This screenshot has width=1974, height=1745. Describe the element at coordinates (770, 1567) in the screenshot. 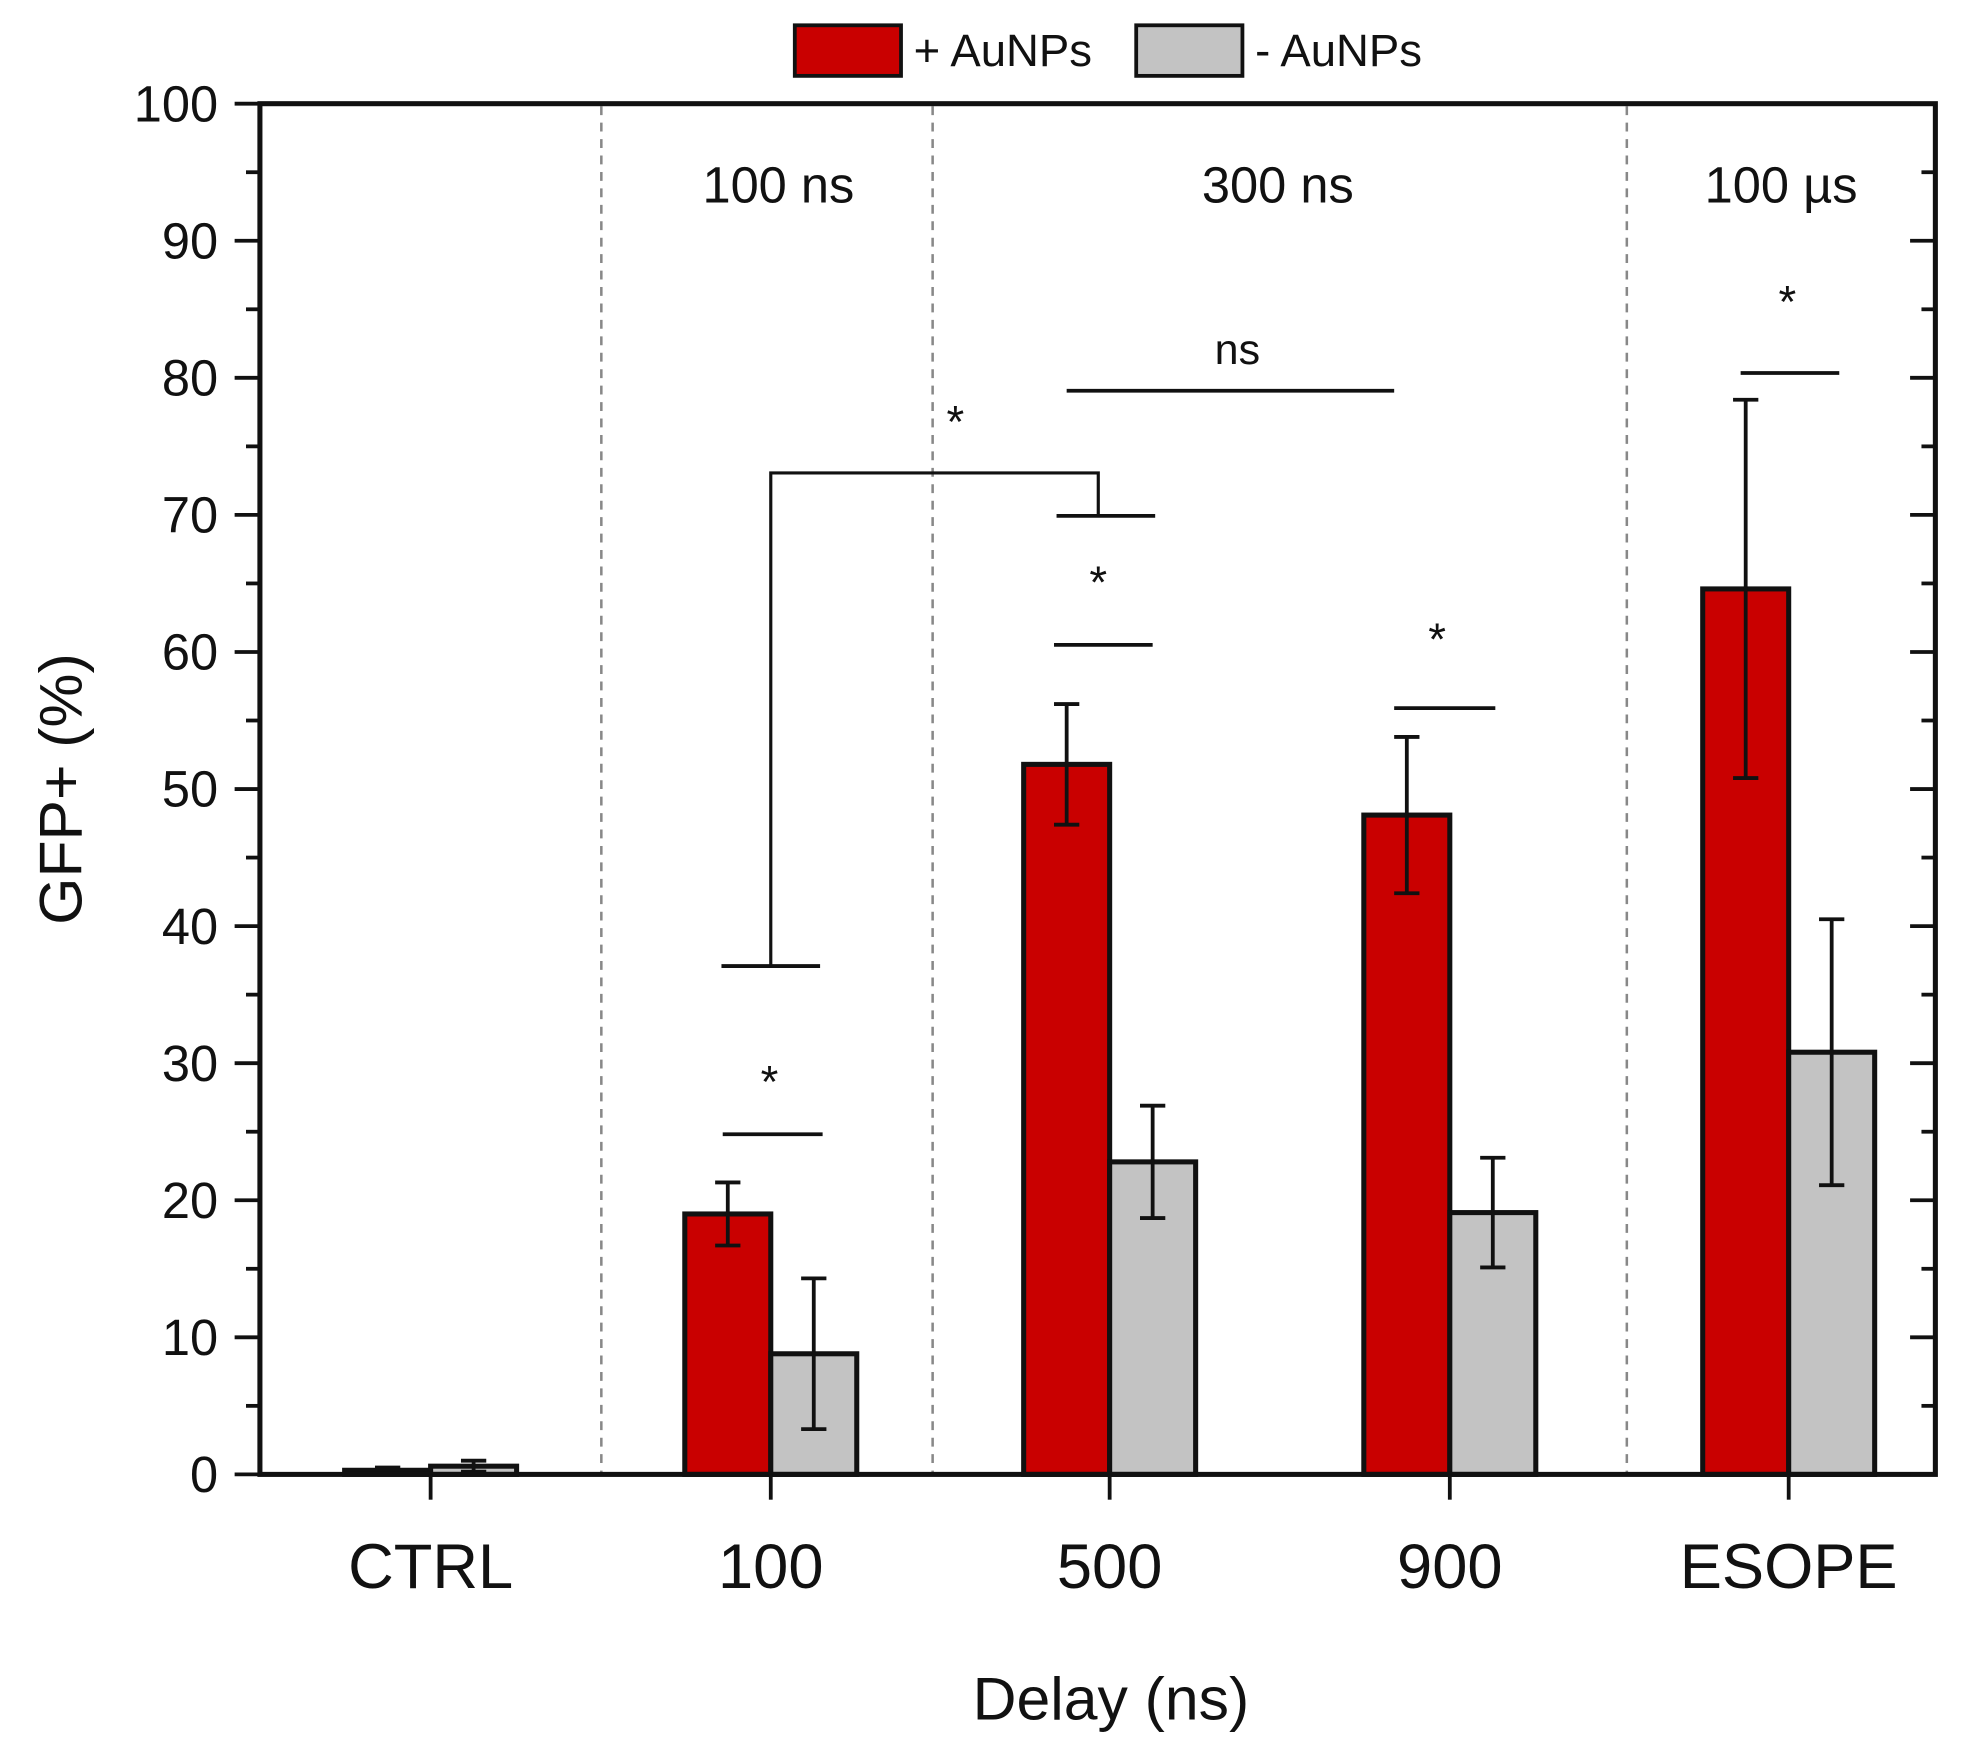

I see `x-tick-label: 100` at that location.